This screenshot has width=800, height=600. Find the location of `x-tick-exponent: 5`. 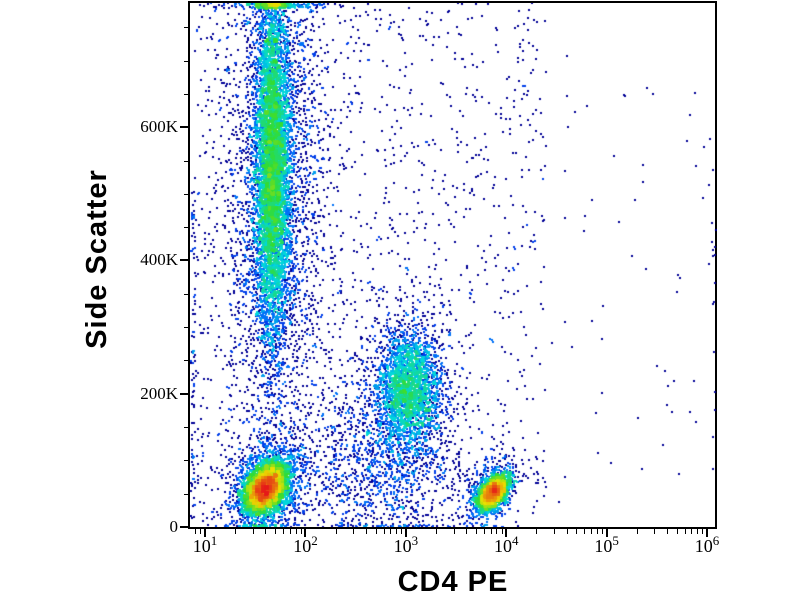

x-tick-exponent: 5 is located at coordinates (615, 540).